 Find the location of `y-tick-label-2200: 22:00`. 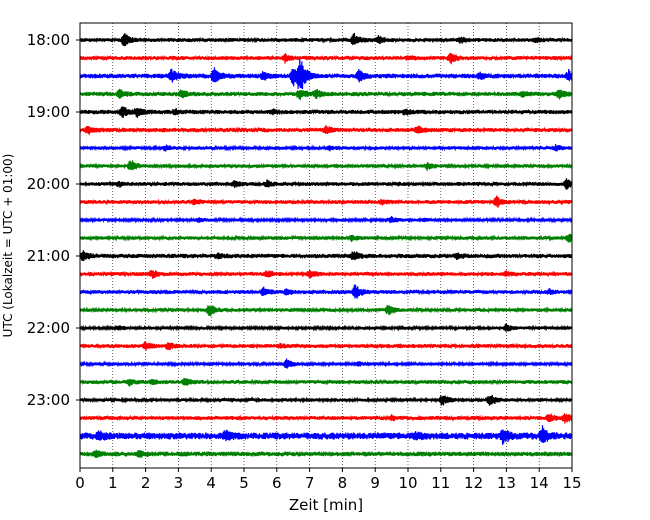

y-tick-label-2200: 22:00 is located at coordinates (48, 328).